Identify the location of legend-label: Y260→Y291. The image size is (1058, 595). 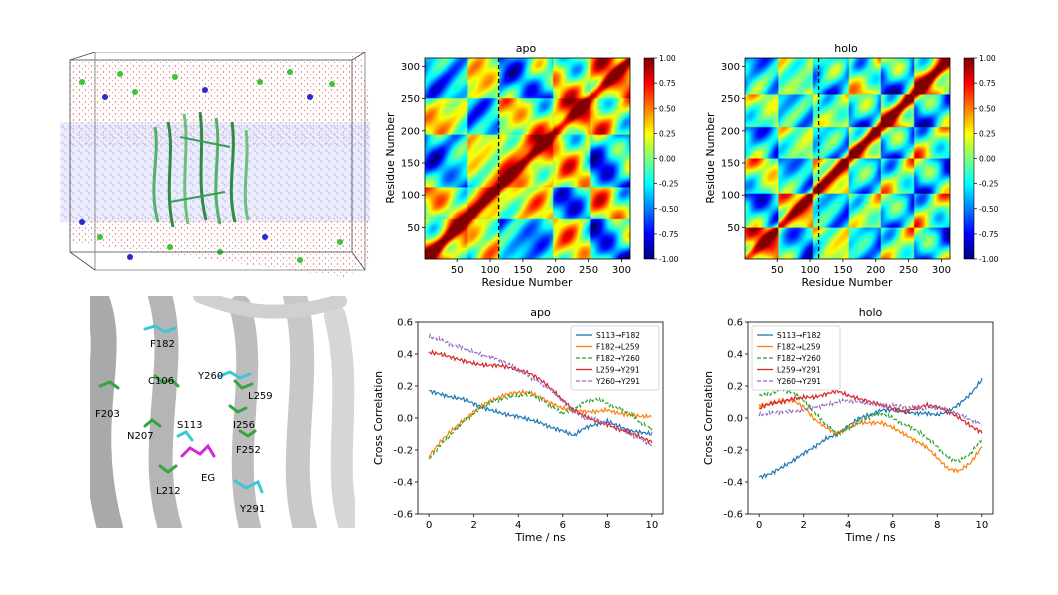
(798, 381).